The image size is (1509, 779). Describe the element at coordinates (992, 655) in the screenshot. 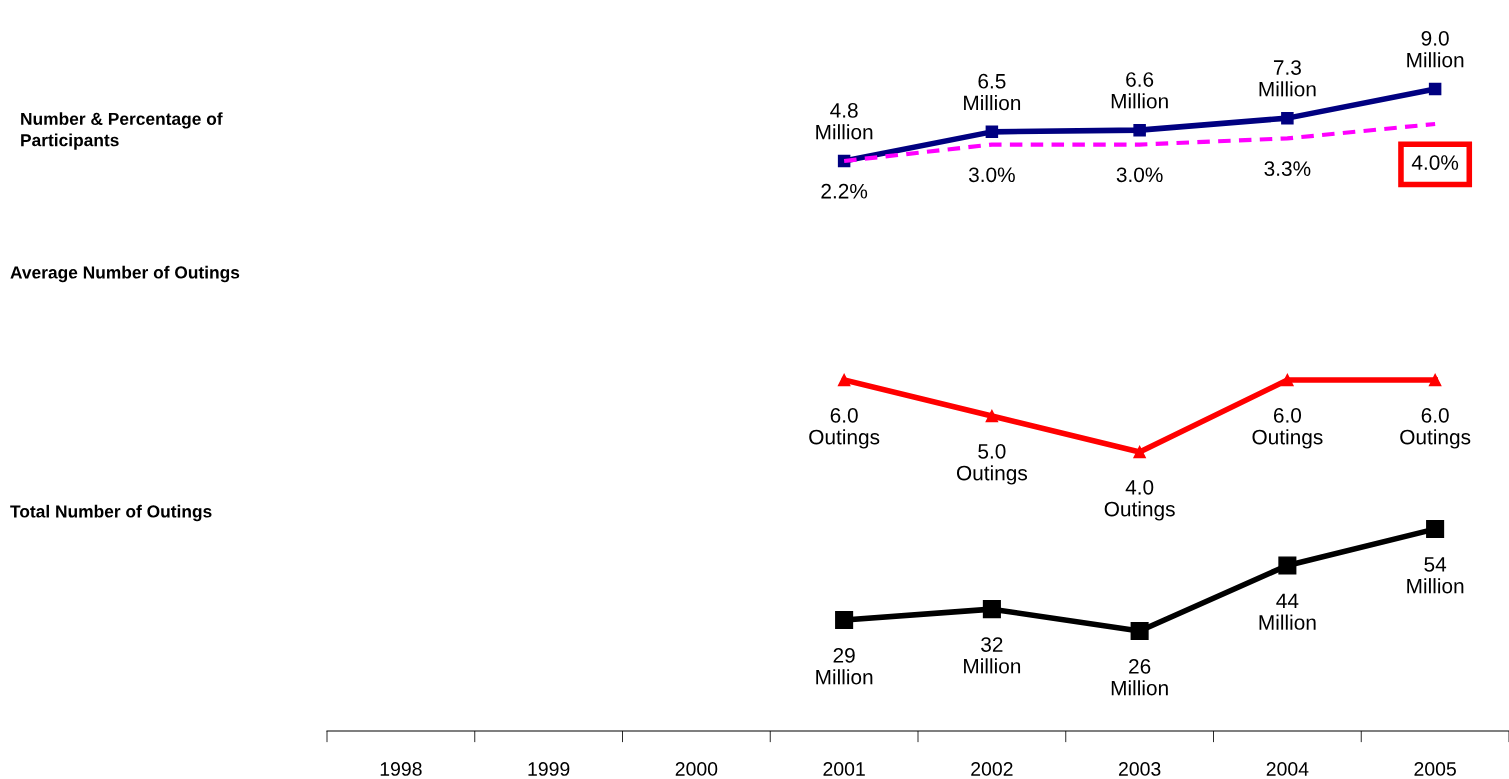

I see `data-label: 32 Million` at that location.